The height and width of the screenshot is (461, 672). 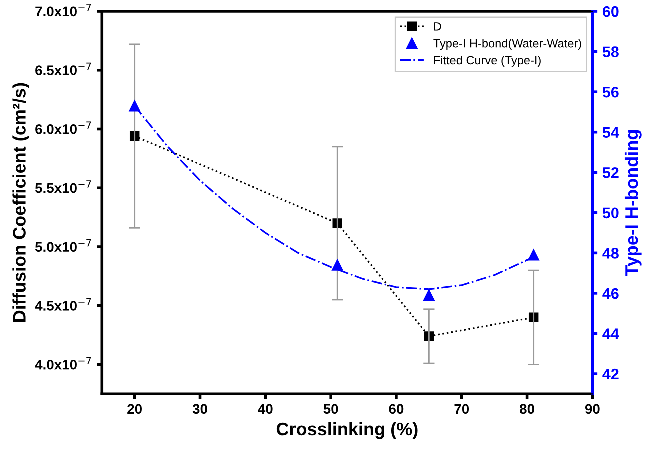 What do you see at coordinates (610, 173) in the screenshot?
I see `y2-tick-label: 52` at bounding box center [610, 173].